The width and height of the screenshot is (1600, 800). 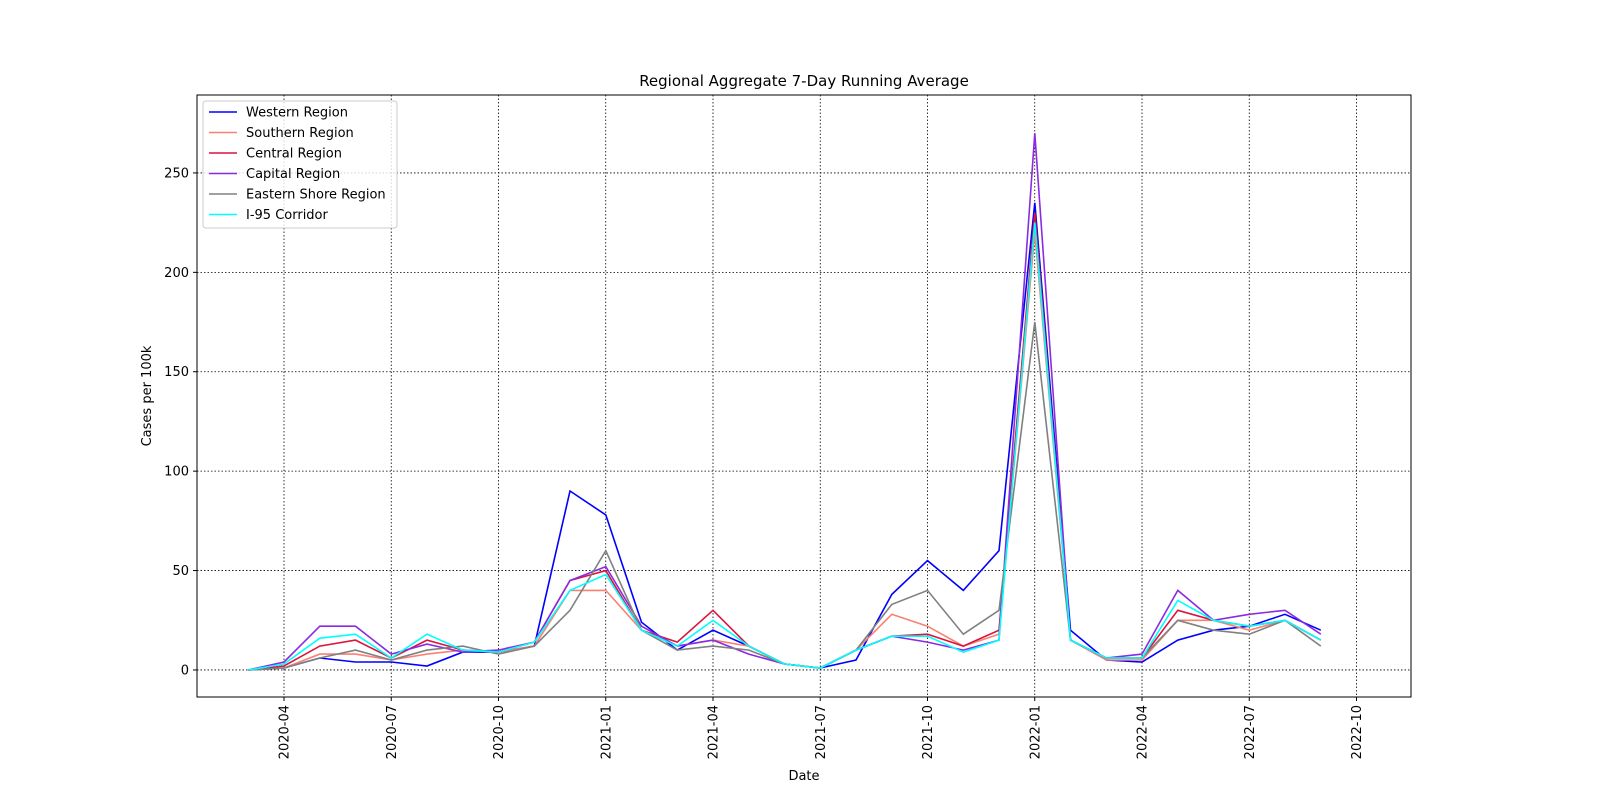 What do you see at coordinates (147, 395) in the screenshot?
I see `y-axis-label: Cases per 100k` at bounding box center [147, 395].